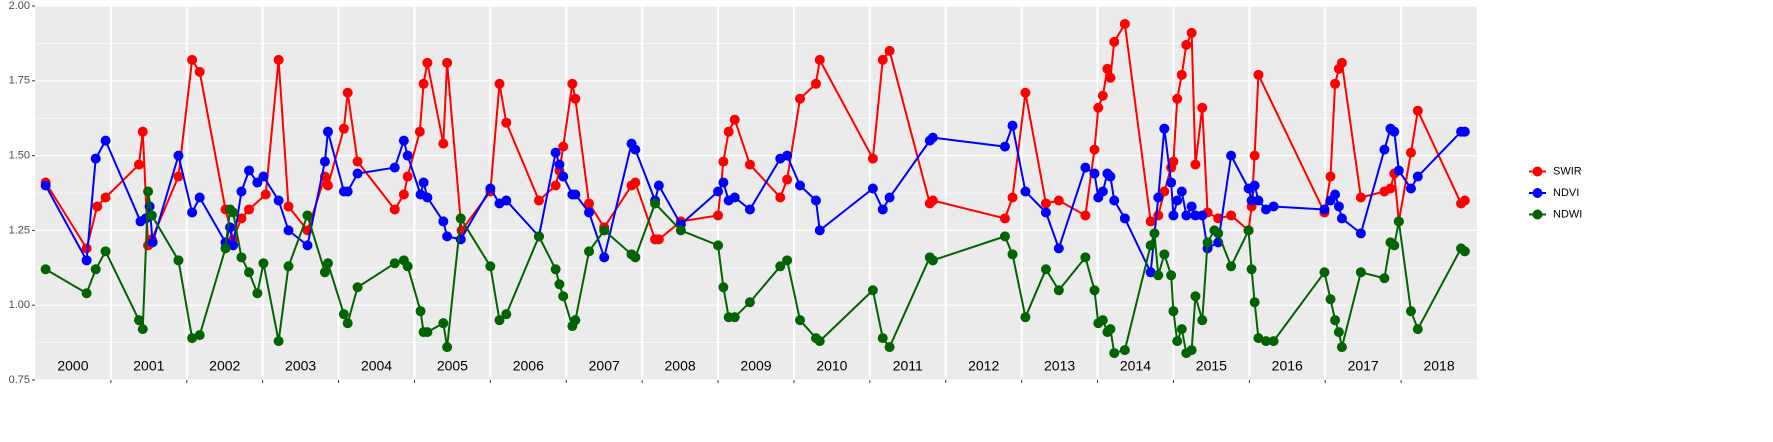  What do you see at coordinates (604, 366) in the screenshot?
I see `year-label: 2007` at bounding box center [604, 366].